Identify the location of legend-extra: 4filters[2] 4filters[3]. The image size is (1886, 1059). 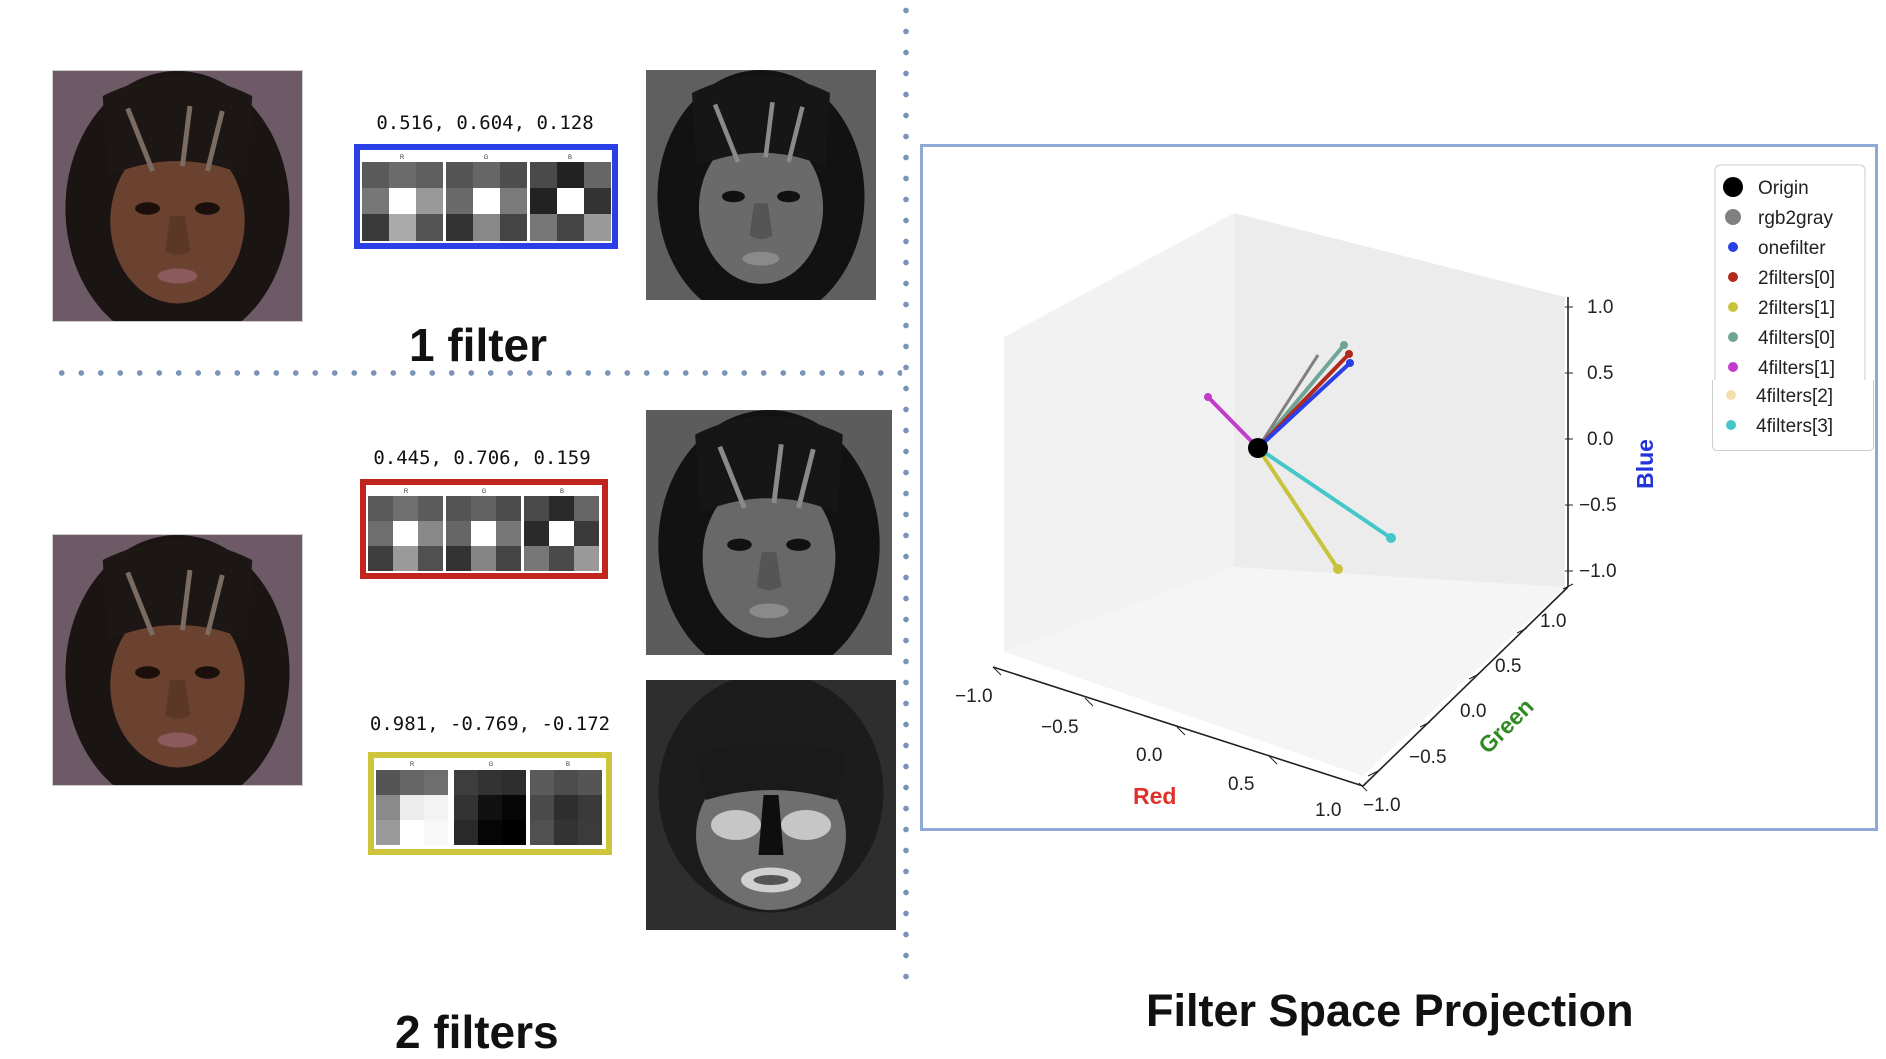
(1793, 415).